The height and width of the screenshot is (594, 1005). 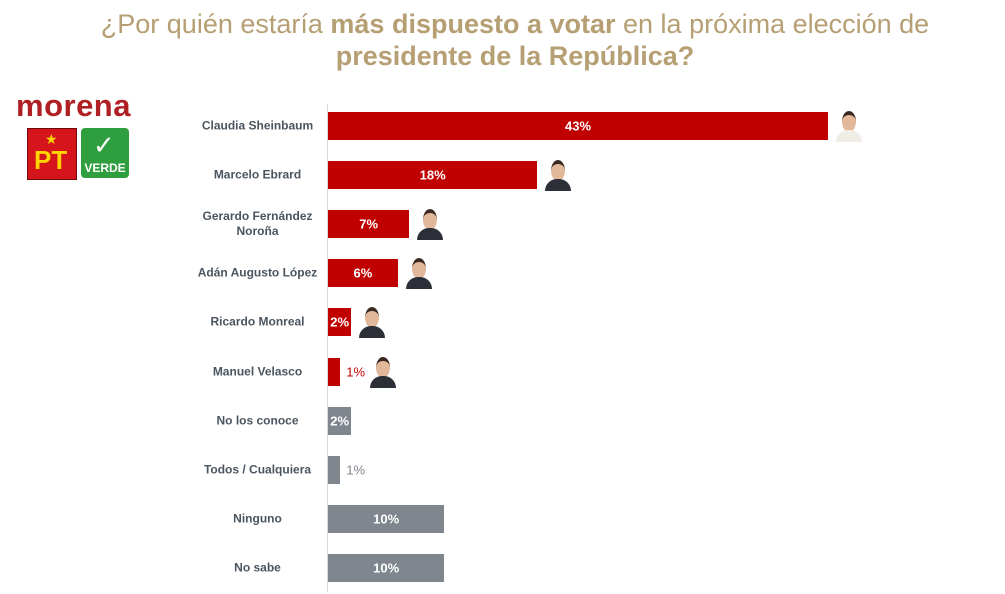 I want to click on logo-pt-text: PT, so click(x=51, y=160).